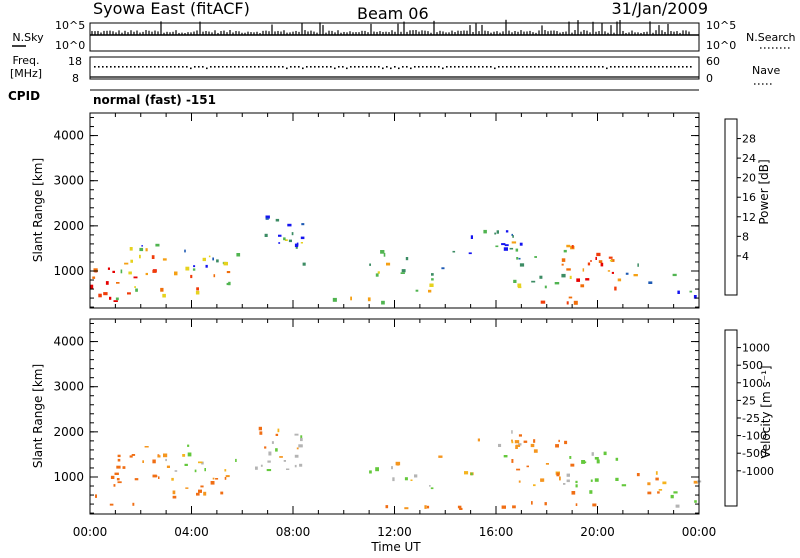  Describe the element at coordinates (68, 432) in the screenshot. I see `ytick-label: 2000` at that location.